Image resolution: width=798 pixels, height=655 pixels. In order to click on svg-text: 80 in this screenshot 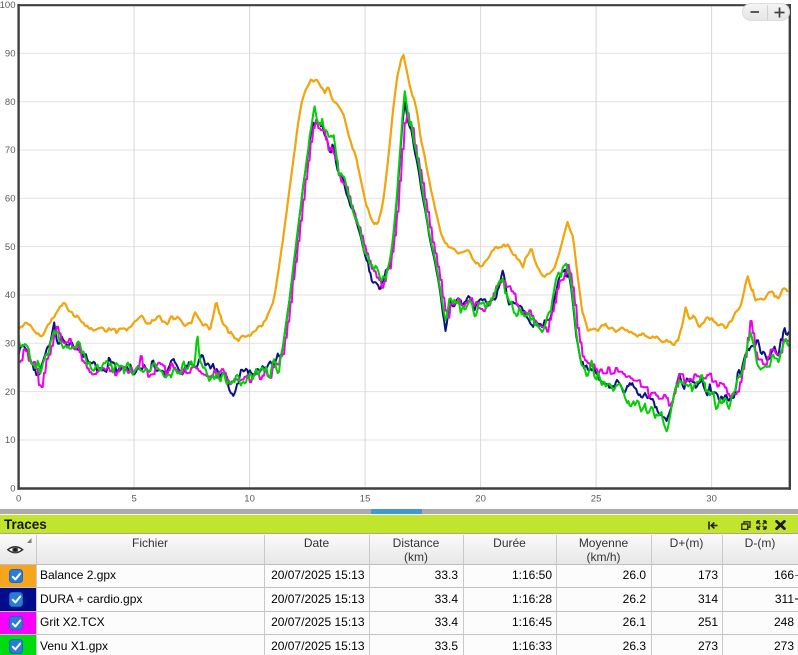, I will do `click(10, 102)`.